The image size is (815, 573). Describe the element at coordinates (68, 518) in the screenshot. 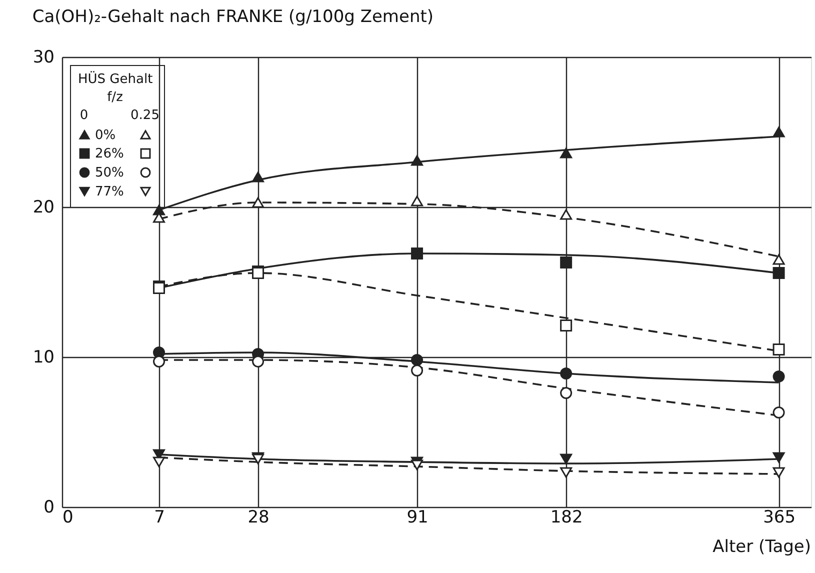

I see `x-tick-label: 0` at that location.